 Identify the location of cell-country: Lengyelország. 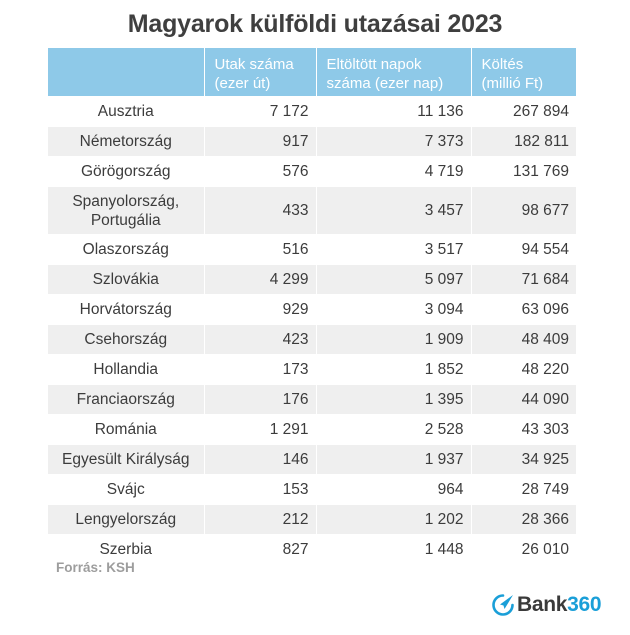
(126, 519).